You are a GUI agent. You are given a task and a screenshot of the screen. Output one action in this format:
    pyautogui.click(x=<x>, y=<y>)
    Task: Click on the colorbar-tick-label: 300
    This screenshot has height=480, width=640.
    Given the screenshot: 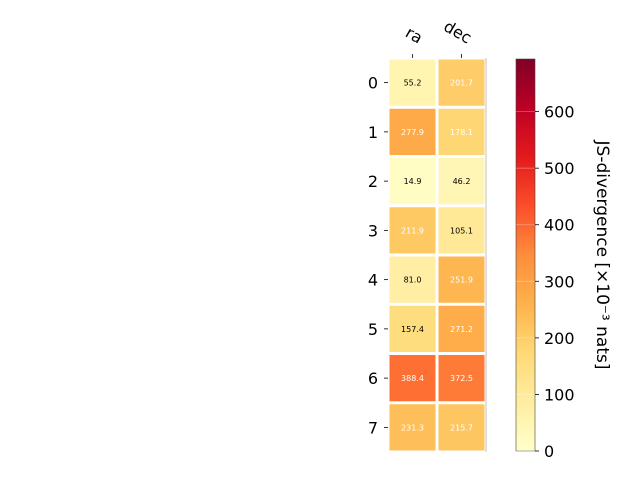 What is the action you would take?
    pyautogui.click(x=559, y=281)
    